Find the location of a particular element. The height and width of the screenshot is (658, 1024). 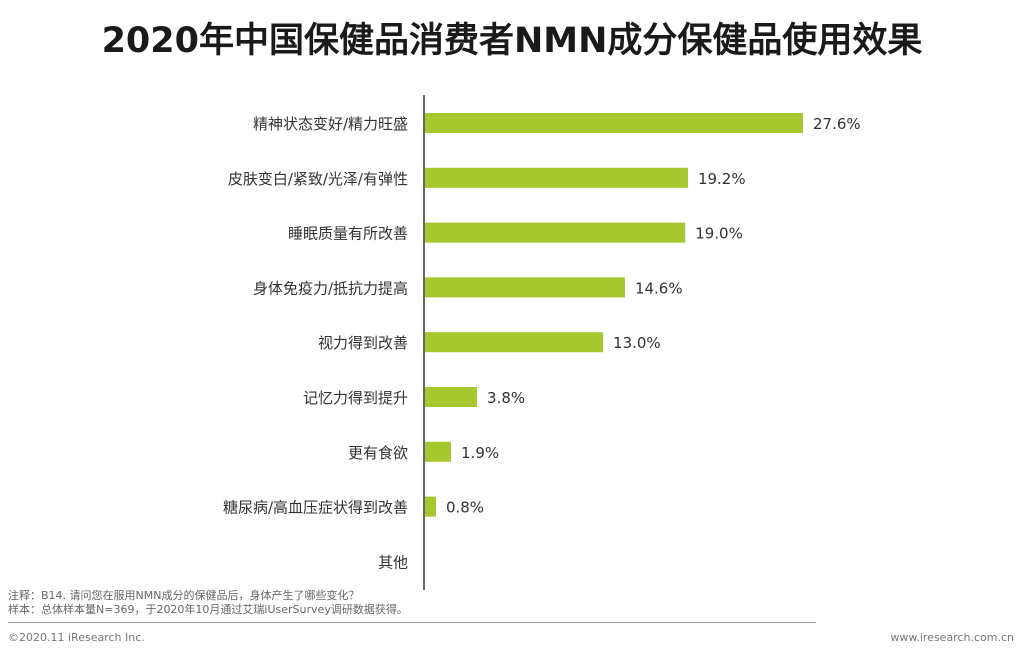

value-label: 27.6% is located at coordinates (837, 124).